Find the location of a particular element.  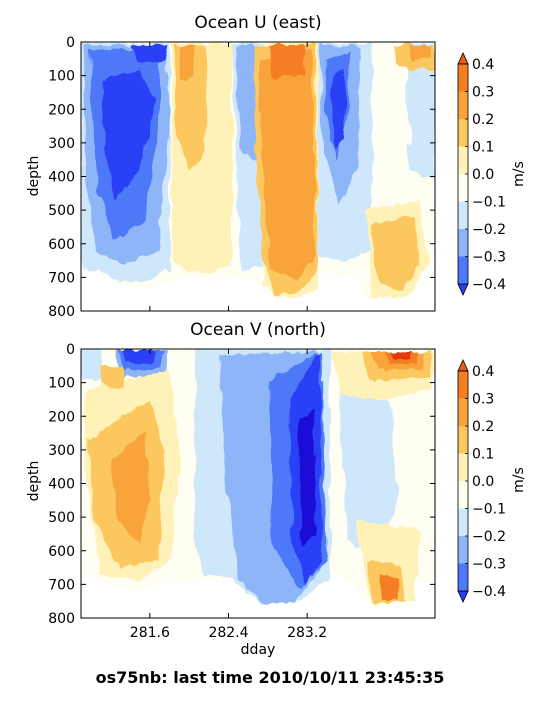

chart-title: Ocean V (north) is located at coordinates (258, 330).